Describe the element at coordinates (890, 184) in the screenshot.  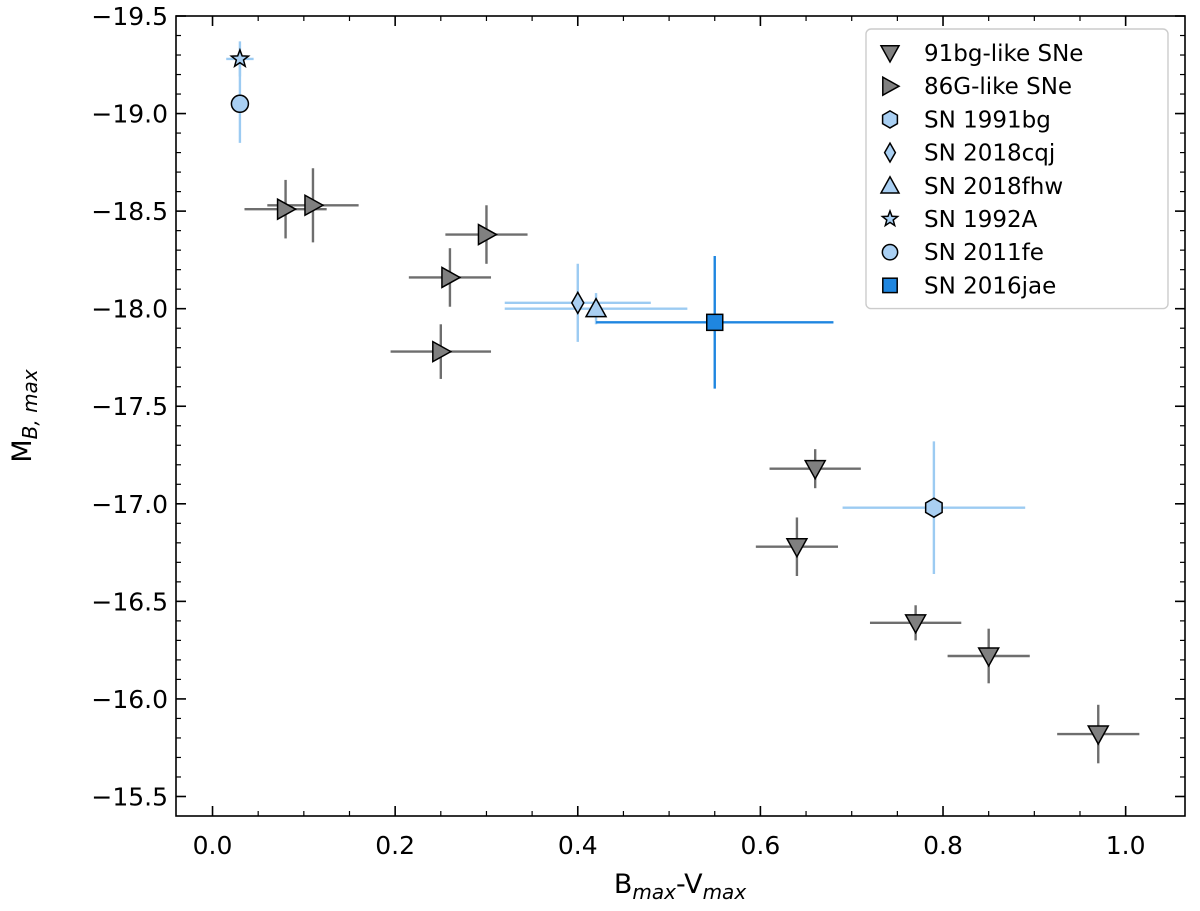
I see `legend-marker-sn-2018fhw` at that location.